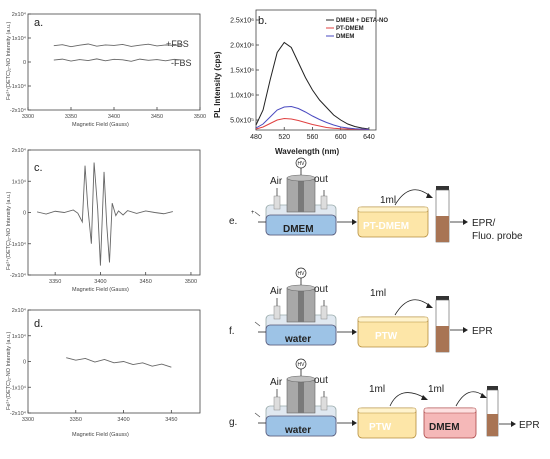 The image size is (550, 459). What do you see at coordinates (284, 137) in the screenshot?
I see `x-tick-label: 520` at bounding box center [284, 137].